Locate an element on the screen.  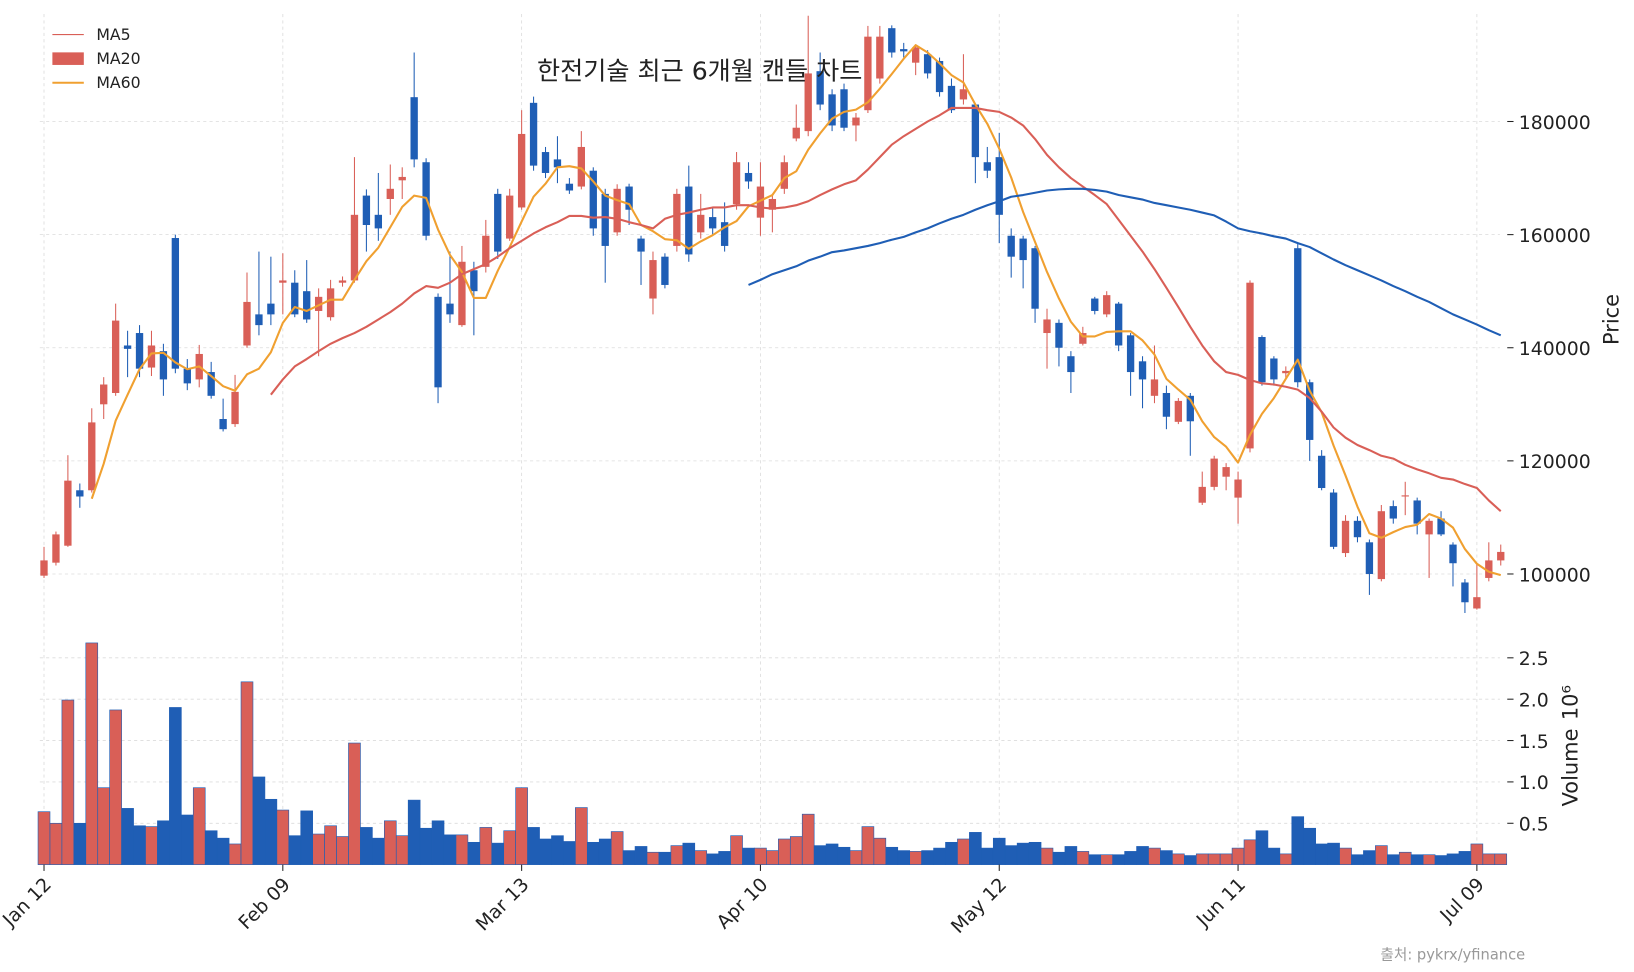
y-tick-label: 140000 is located at coordinates (1555, 349).